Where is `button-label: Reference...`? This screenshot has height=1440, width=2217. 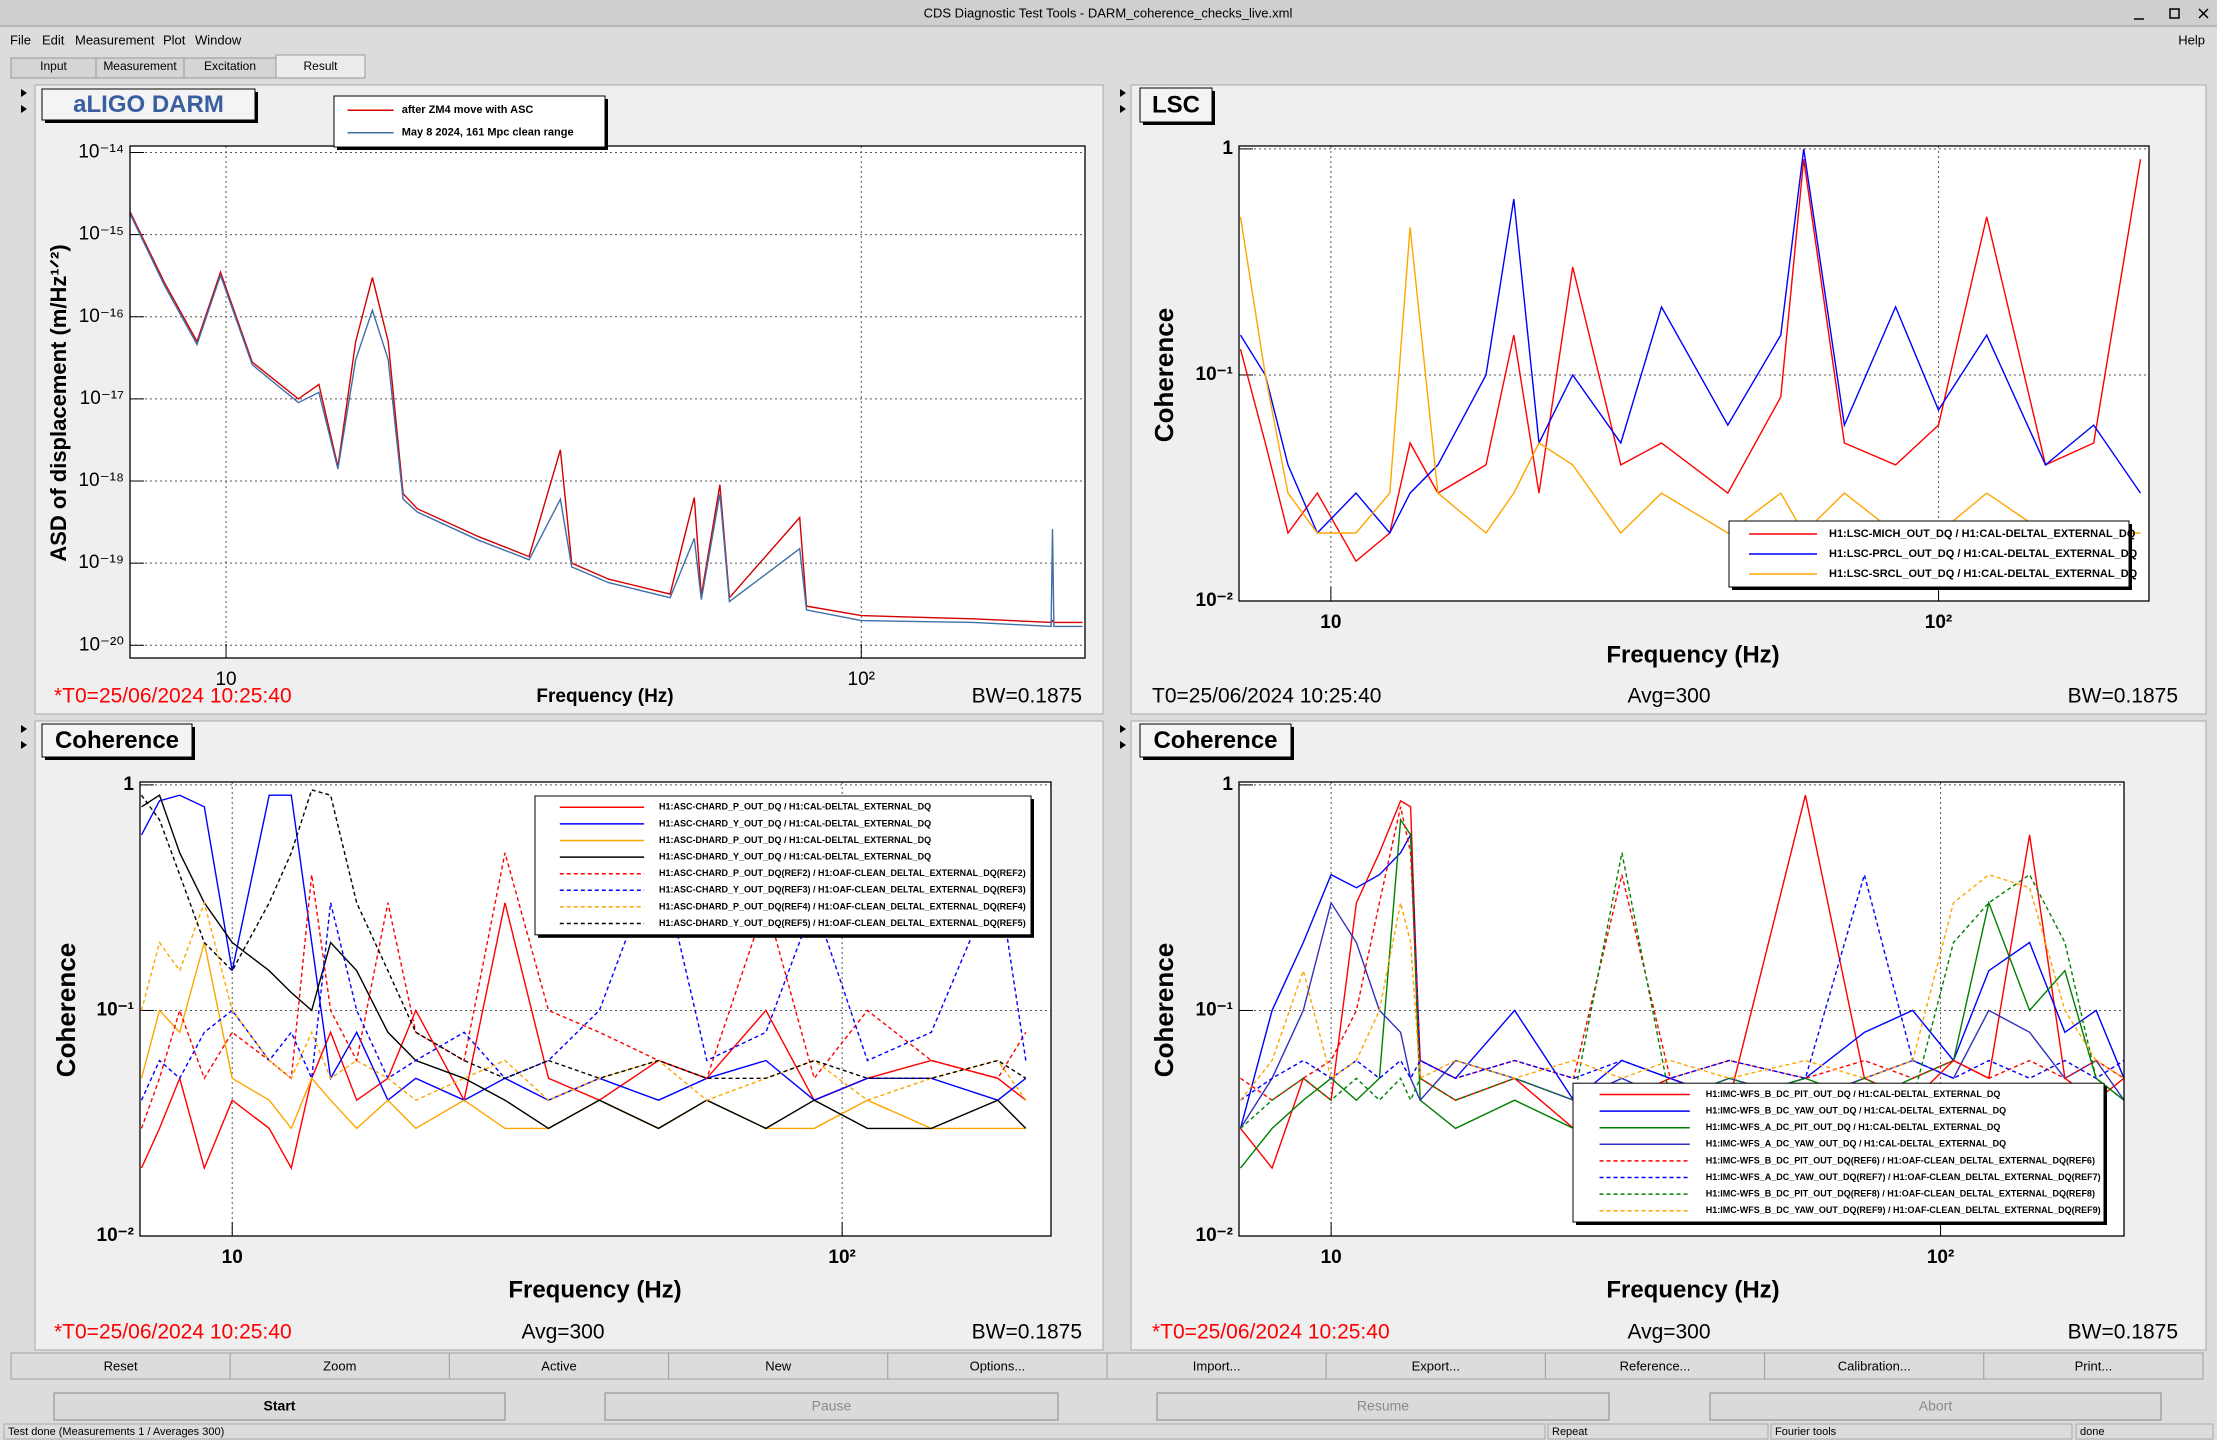
button-label: Reference... is located at coordinates (1655, 1365).